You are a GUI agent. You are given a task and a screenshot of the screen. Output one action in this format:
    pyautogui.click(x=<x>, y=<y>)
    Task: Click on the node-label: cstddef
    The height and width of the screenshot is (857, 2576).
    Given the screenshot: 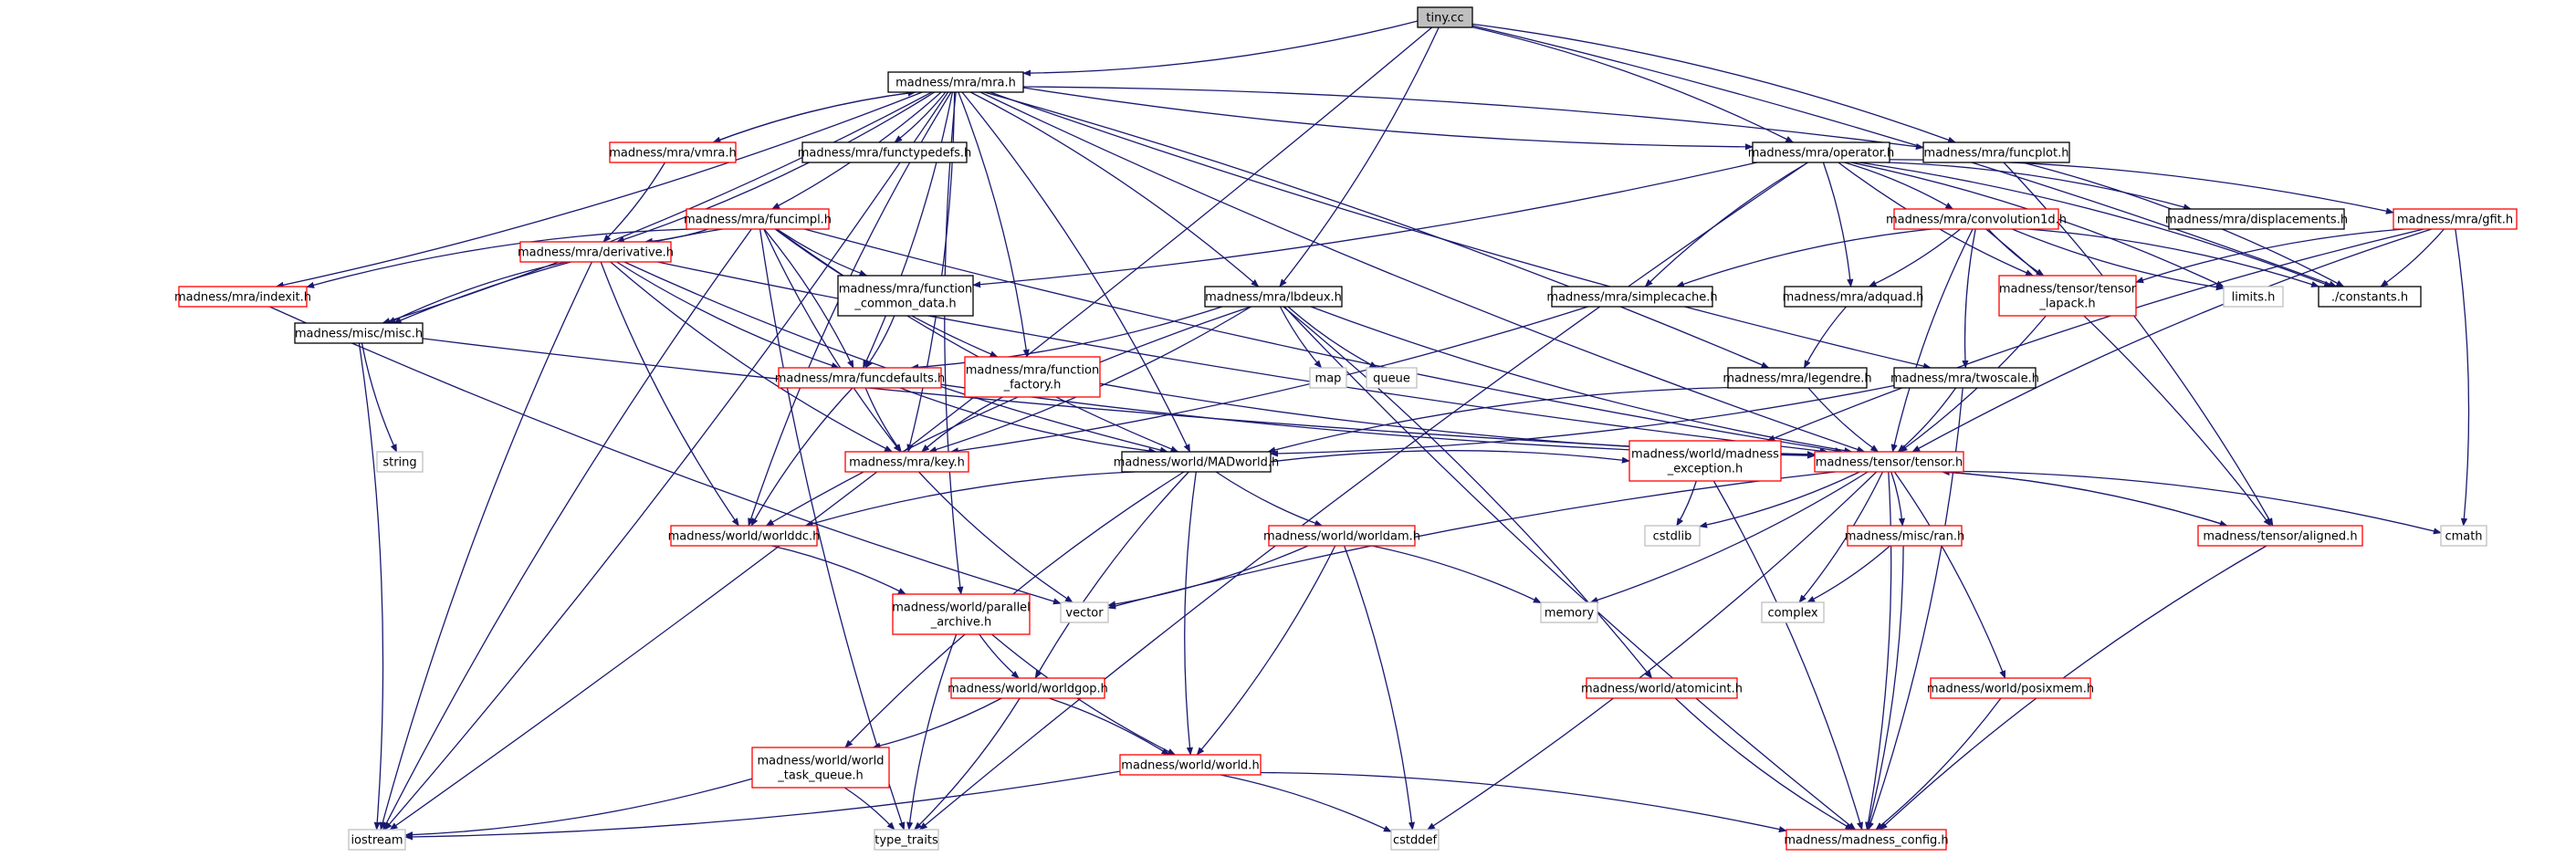 What is the action you would take?
    pyautogui.click(x=1415, y=841)
    